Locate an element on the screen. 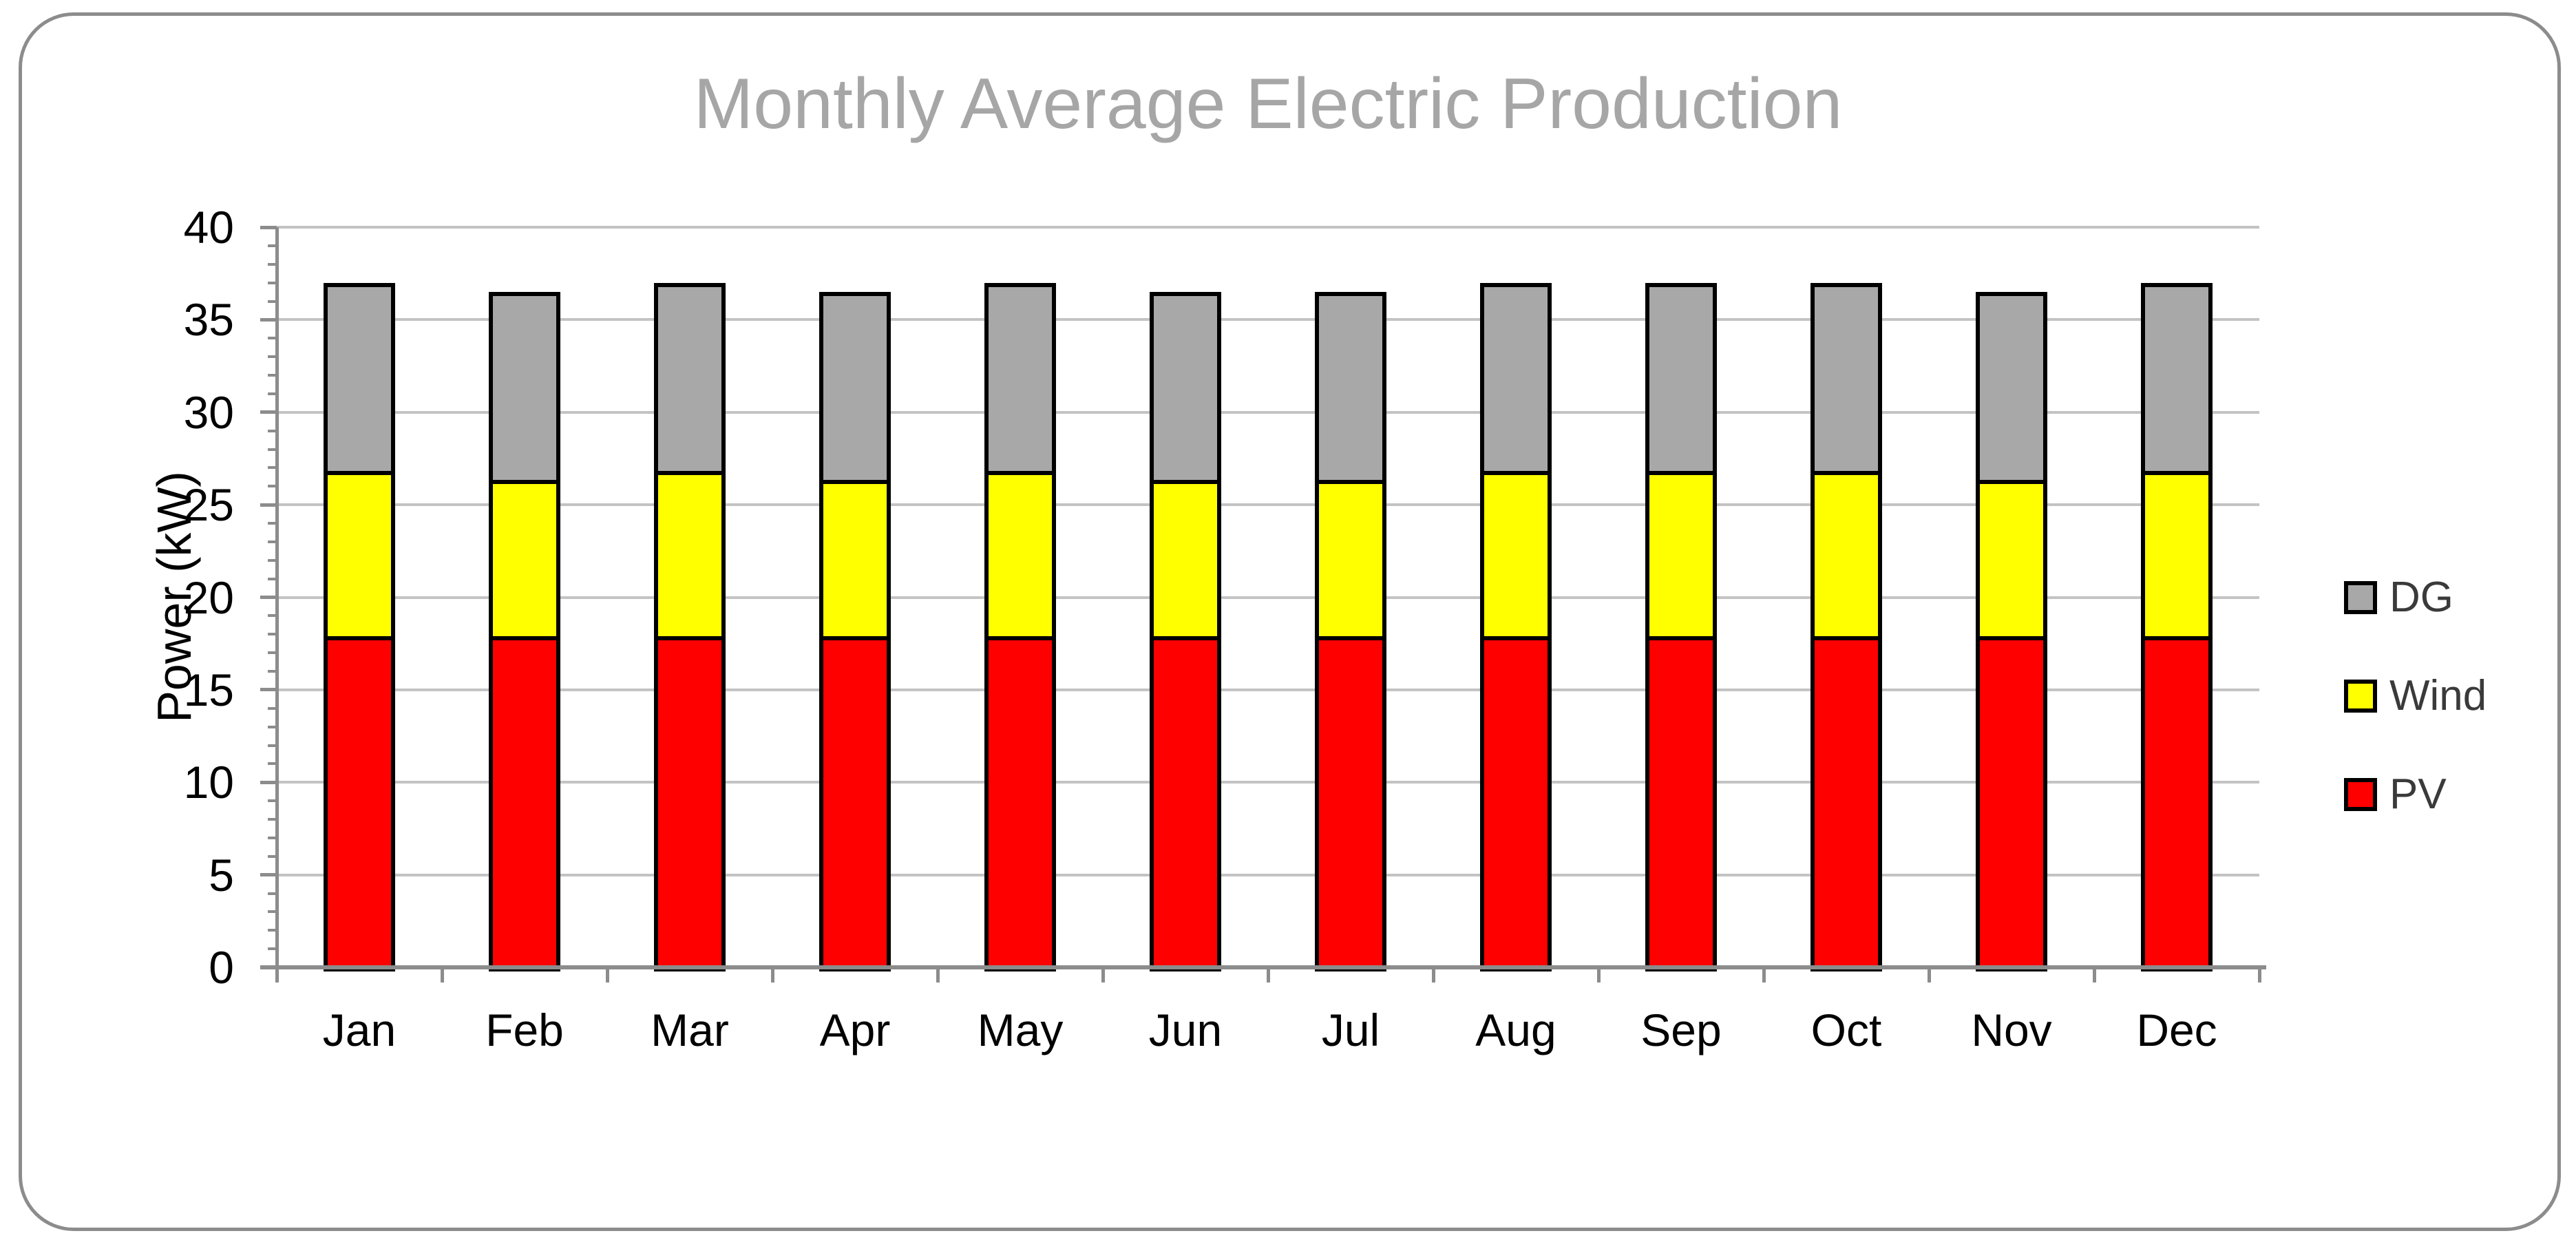  legend-item-wind: Wind is located at coordinates (2415, 696).